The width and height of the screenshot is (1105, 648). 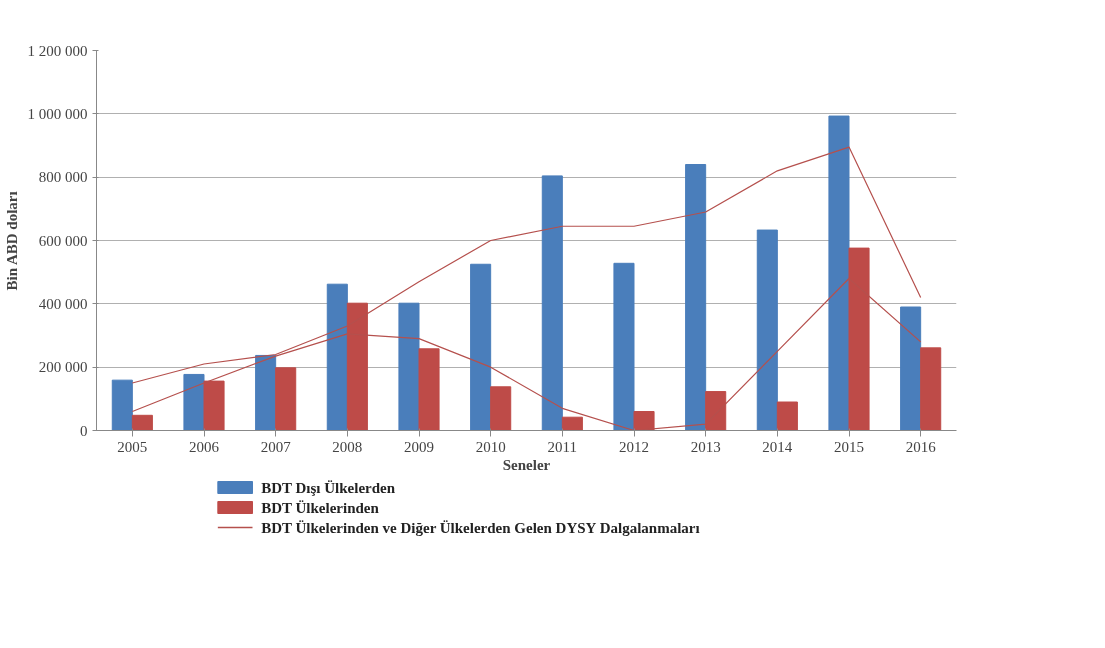 What do you see at coordinates (204, 446) in the screenshot?
I see `x-tick-label: 2006` at bounding box center [204, 446].